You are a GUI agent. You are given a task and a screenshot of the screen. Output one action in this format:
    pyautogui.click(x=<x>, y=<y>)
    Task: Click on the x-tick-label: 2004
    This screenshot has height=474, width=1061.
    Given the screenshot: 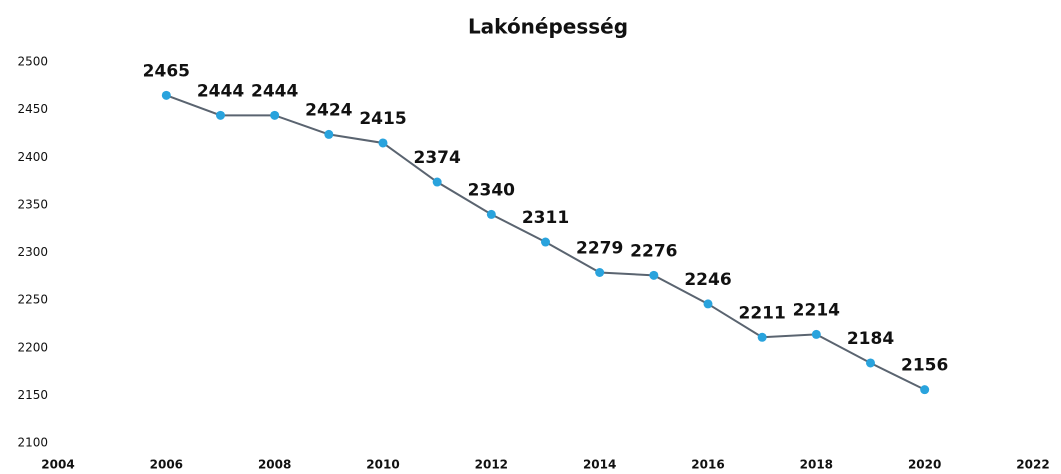 What is the action you would take?
    pyautogui.click(x=57, y=465)
    